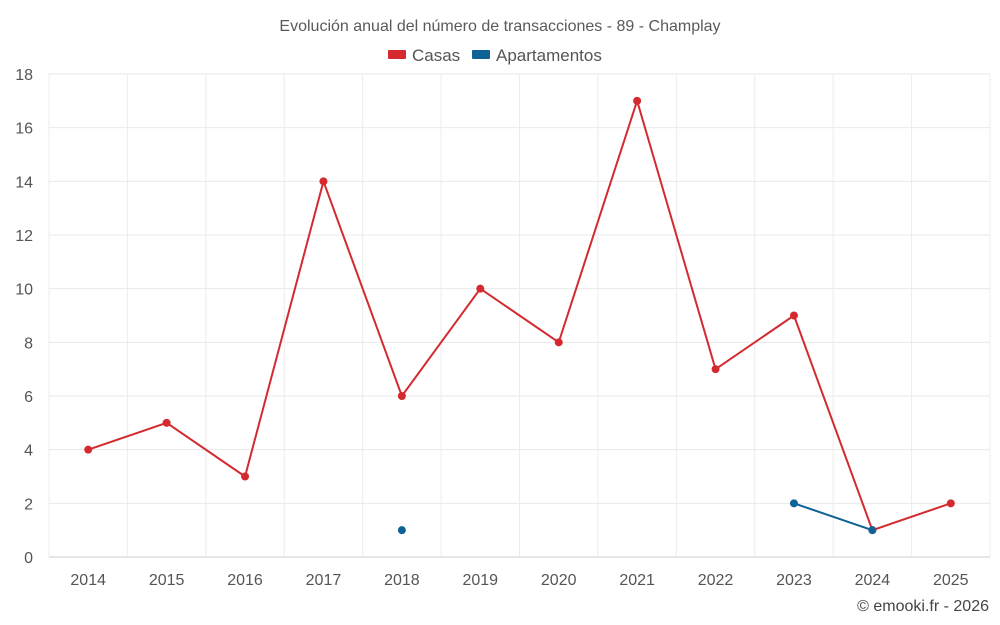 Image resolution: width=1000 pixels, height=625 pixels. Describe the element at coordinates (24, 317) in the screenshot. I see `y-axis: 0 2 4 6 8 10 12 14 16 18` at that location.